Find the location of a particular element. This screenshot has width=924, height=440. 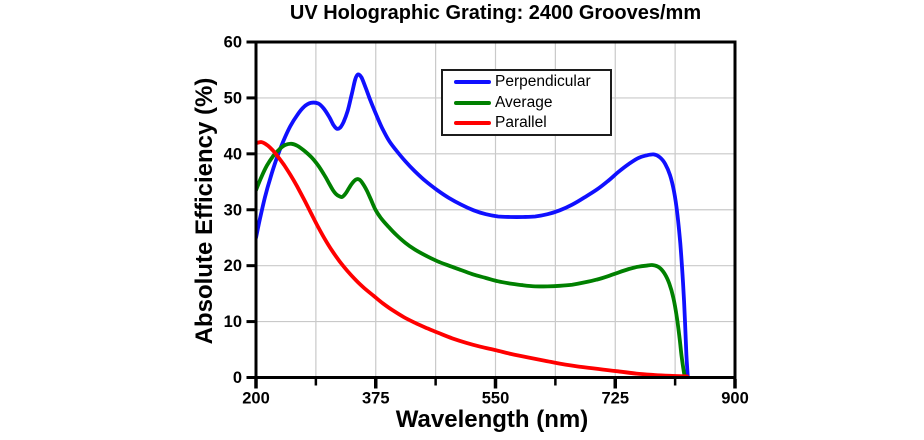

legend-label-parallel: Parallel is located at coordinates (521, 122).